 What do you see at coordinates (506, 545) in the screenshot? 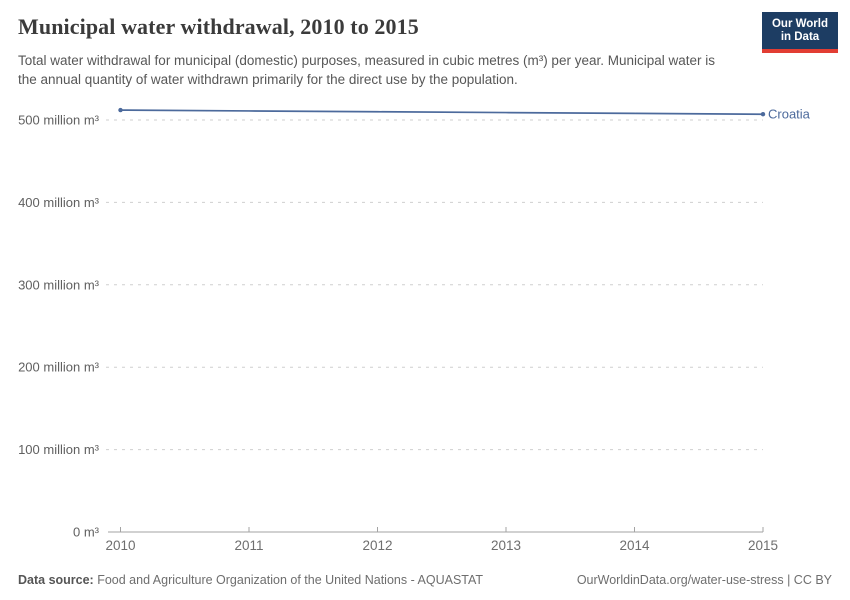
I see `x-tick-label: 2013` at bounding box center [506, 545].